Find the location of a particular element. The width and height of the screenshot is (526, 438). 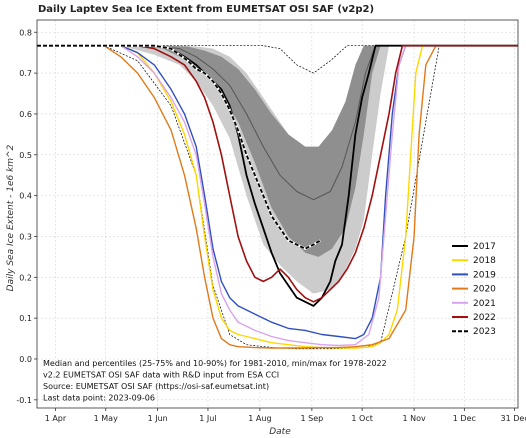

legend-label-2018: 2018 is located at coordinates (484, 261).